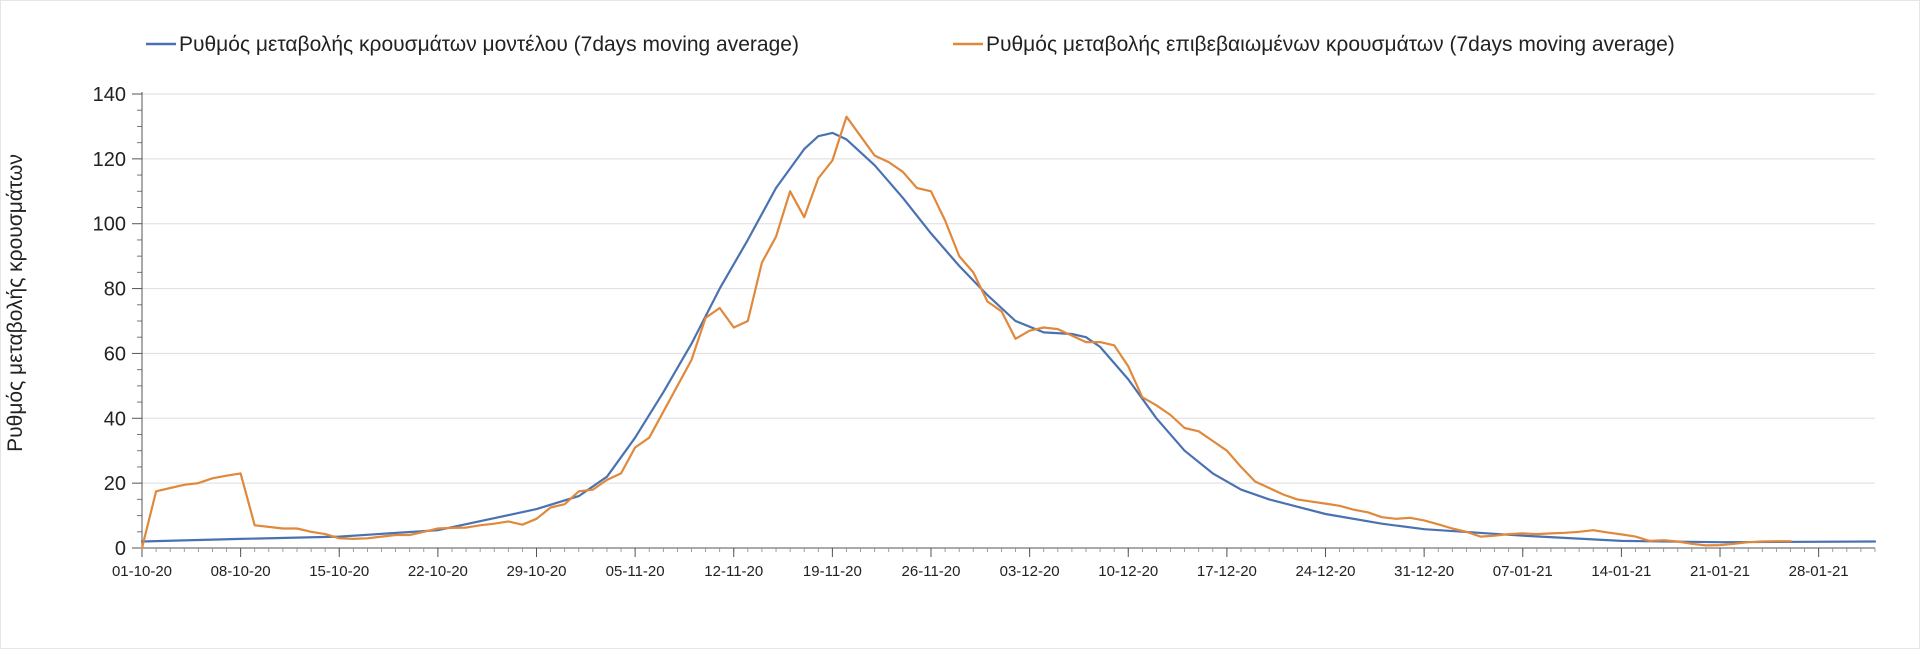 The image size is (1920, 649). Describe the element at coordinates (339, 571) in the screenshot. I see `x-tick-label: 15-10-20` at that location.